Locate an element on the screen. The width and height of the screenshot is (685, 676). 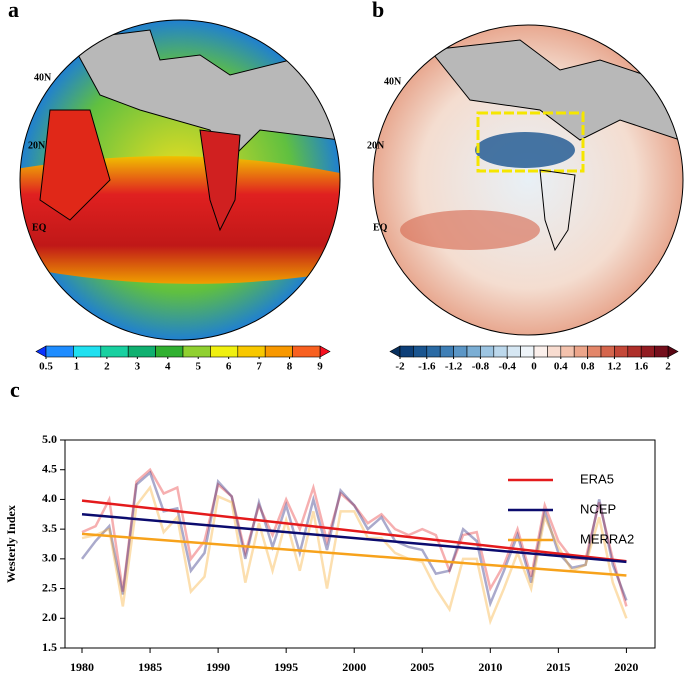
x-tick-label: 2005 is located at coordinates (422, 667).